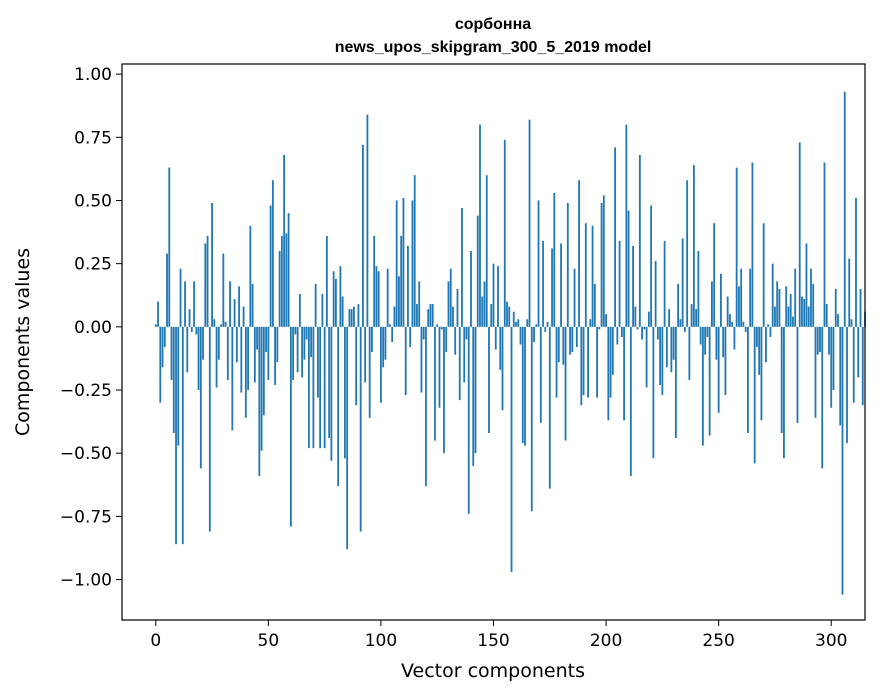 The width and height of the screenshot is (880, 696). What do you see at coordinates (831, 641) in the screenshot?
I see `x-tick-label: 300` at bounding box center [831, 641].